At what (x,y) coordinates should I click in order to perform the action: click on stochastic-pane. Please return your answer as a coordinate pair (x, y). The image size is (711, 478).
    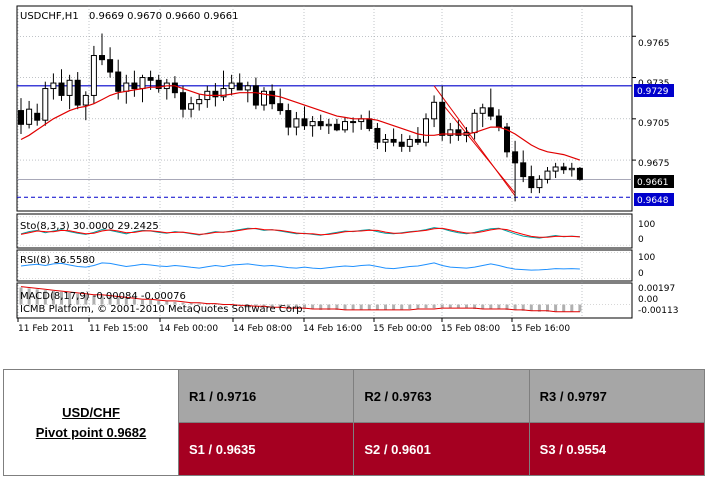
    Looking at the image, I should click on (324, 231).